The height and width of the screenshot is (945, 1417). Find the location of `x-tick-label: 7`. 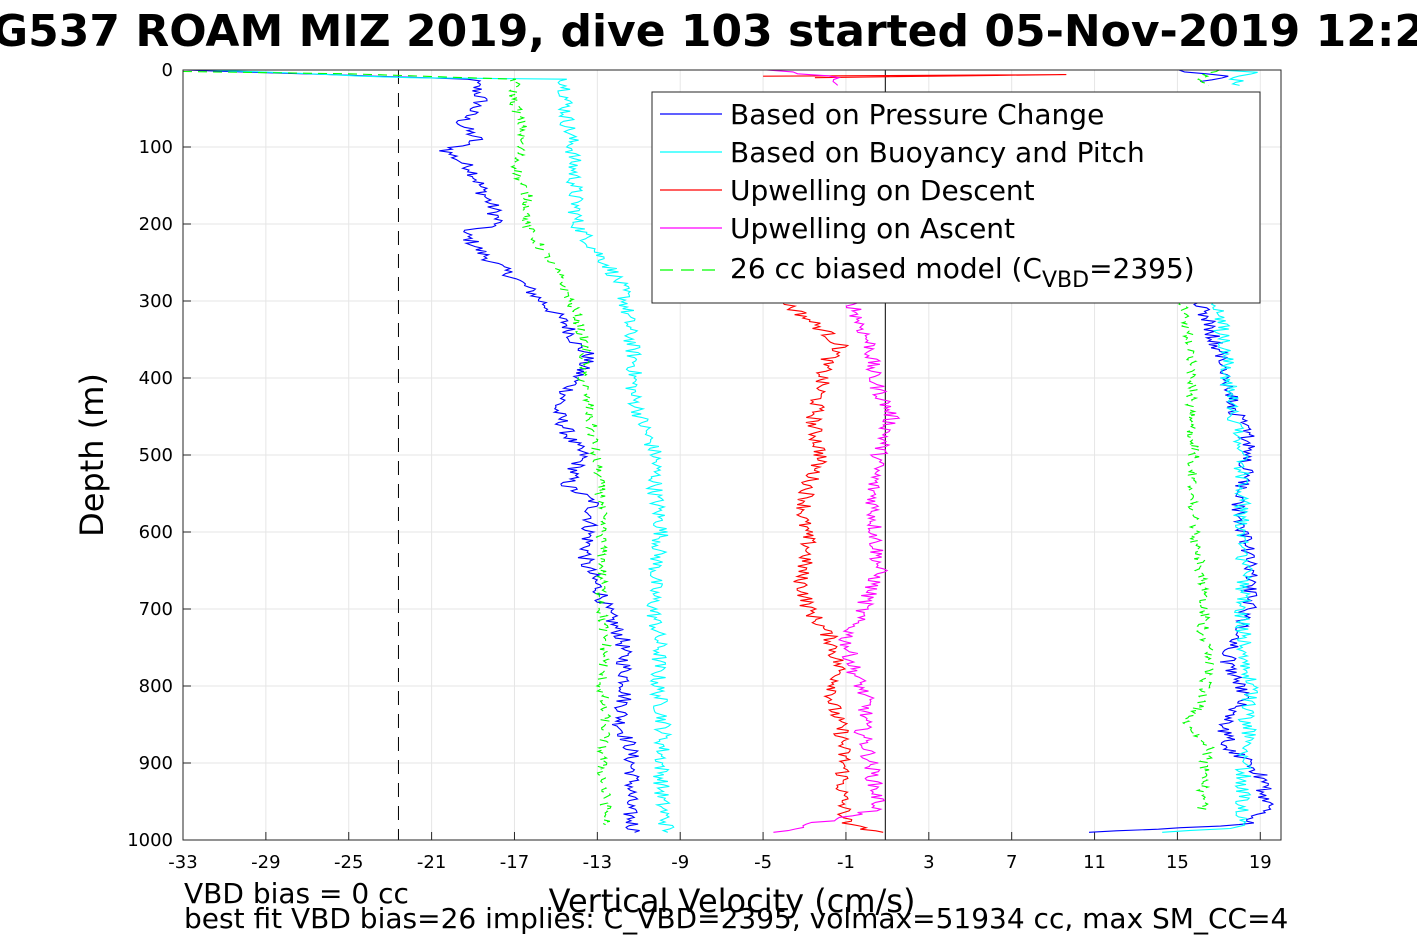

x-tick-label: 7 is located at coordinates (1011, 862).